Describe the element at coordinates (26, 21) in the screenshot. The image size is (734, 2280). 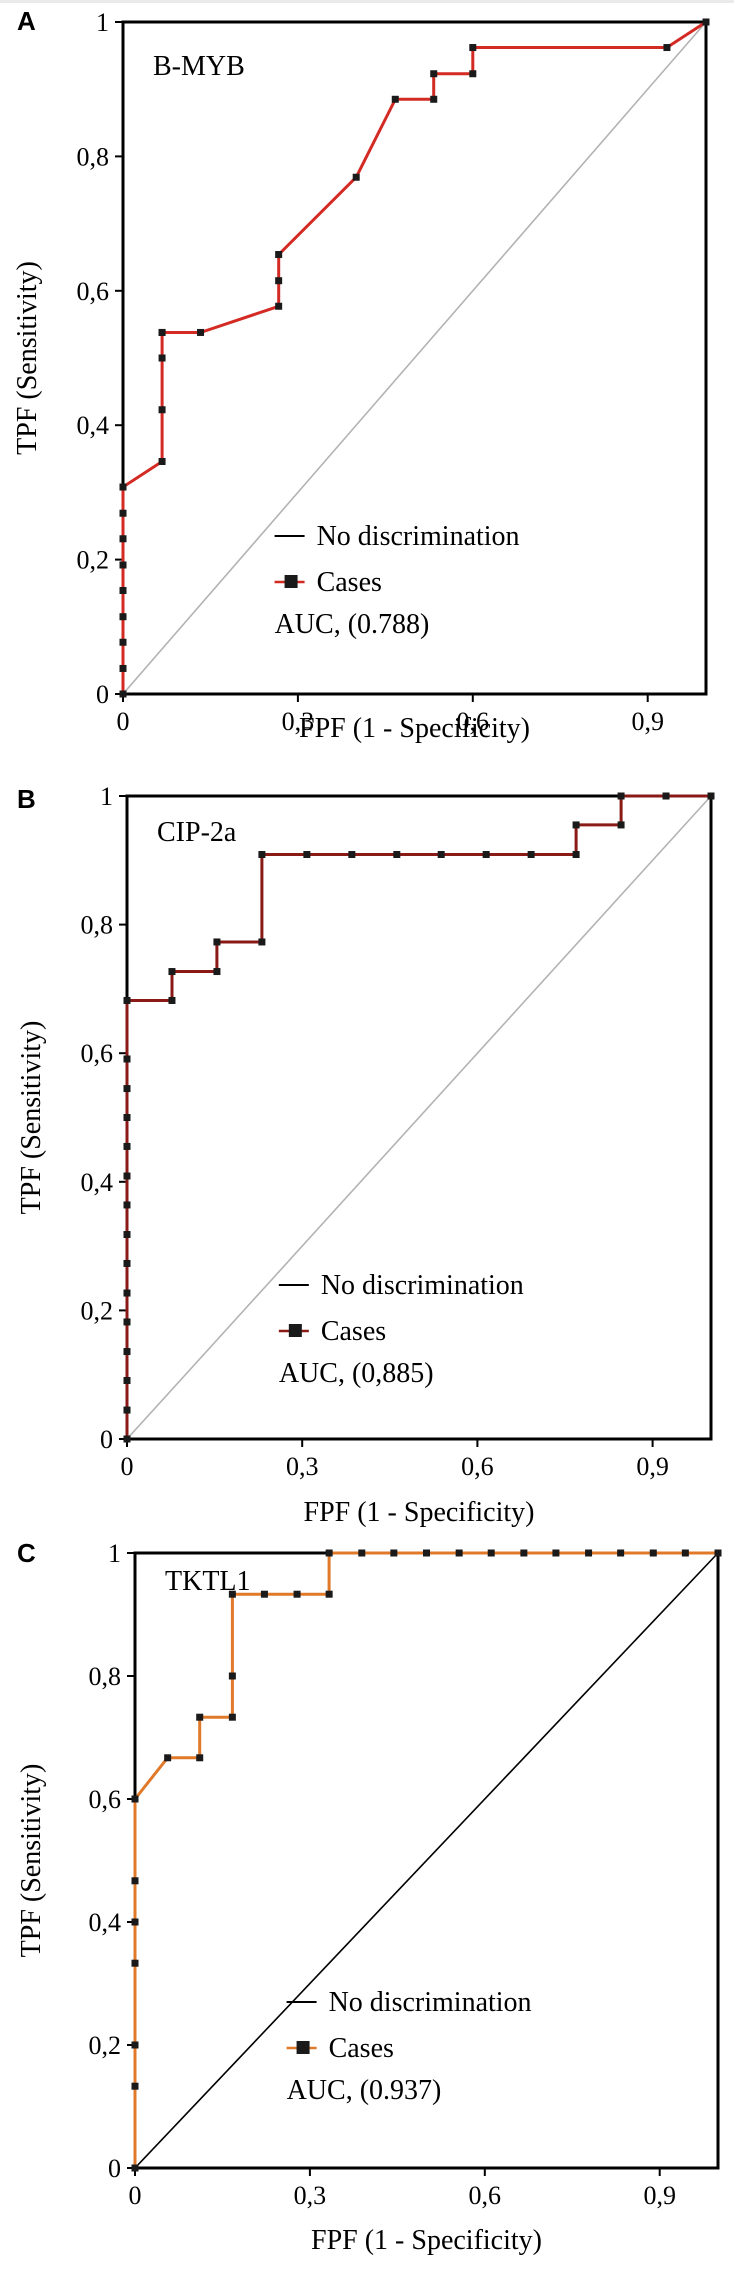
I see `panel-label: A` at that location.